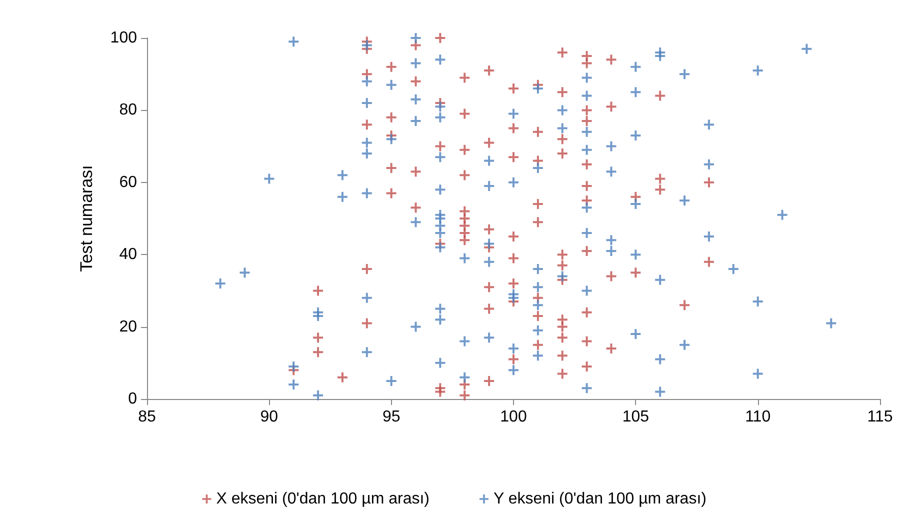 This screenshot has height=530, width=909. Describe the element at coordinates (323, 499) in the screenshot. I see `legend-label: X ekseni (0'dan 100 µm arası)` at that location.